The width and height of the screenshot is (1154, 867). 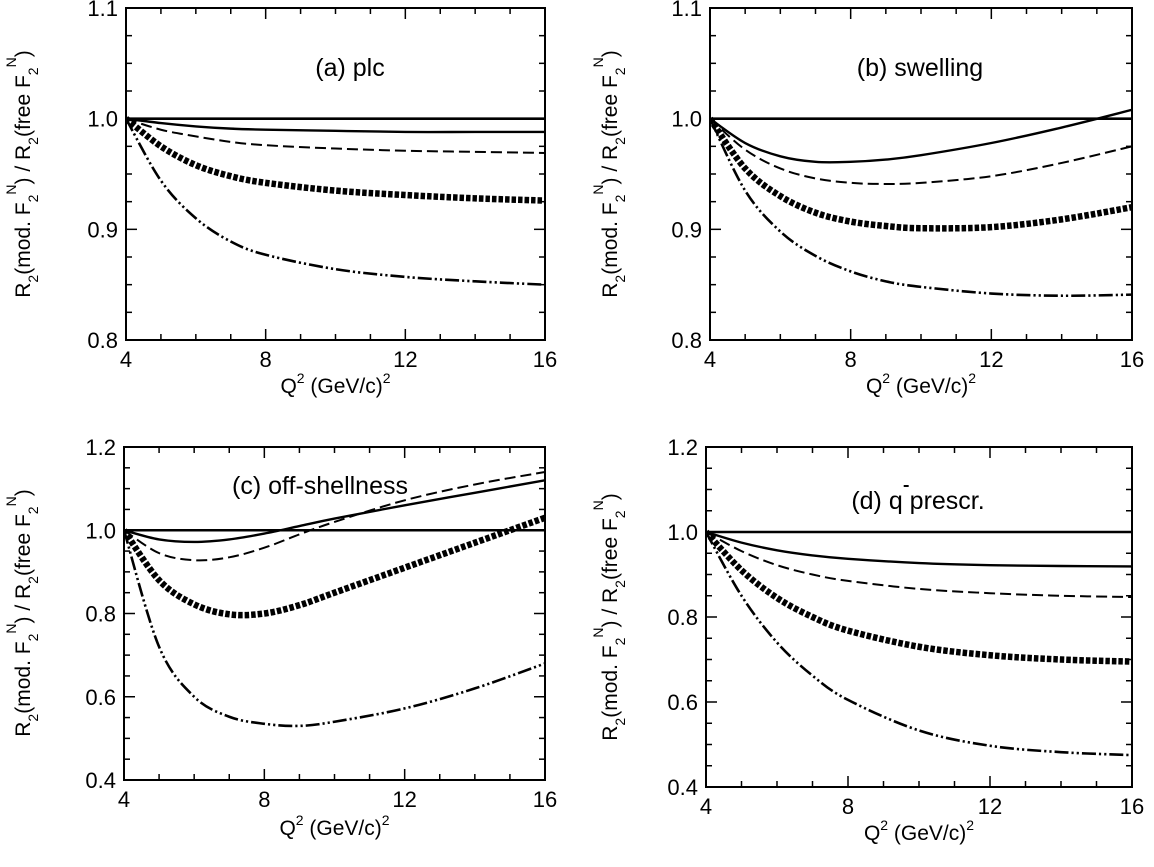 I want to click on panel-title: (a) plc, so click(x=349, y=68).